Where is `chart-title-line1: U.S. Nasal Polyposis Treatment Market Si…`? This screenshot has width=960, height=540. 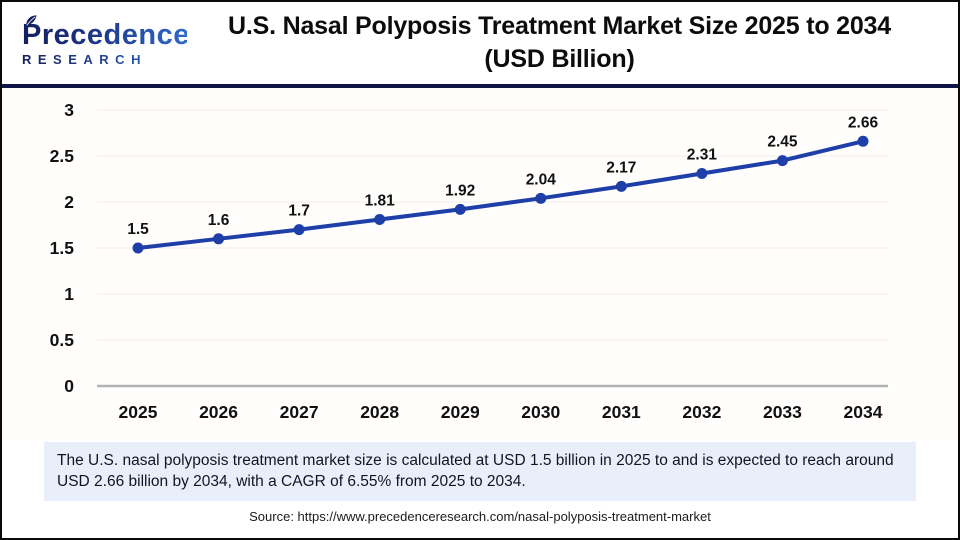
chart-title-line1: U.S. Nasal Polyposis Treatment Market Si… is located at coordinates (559, 26).